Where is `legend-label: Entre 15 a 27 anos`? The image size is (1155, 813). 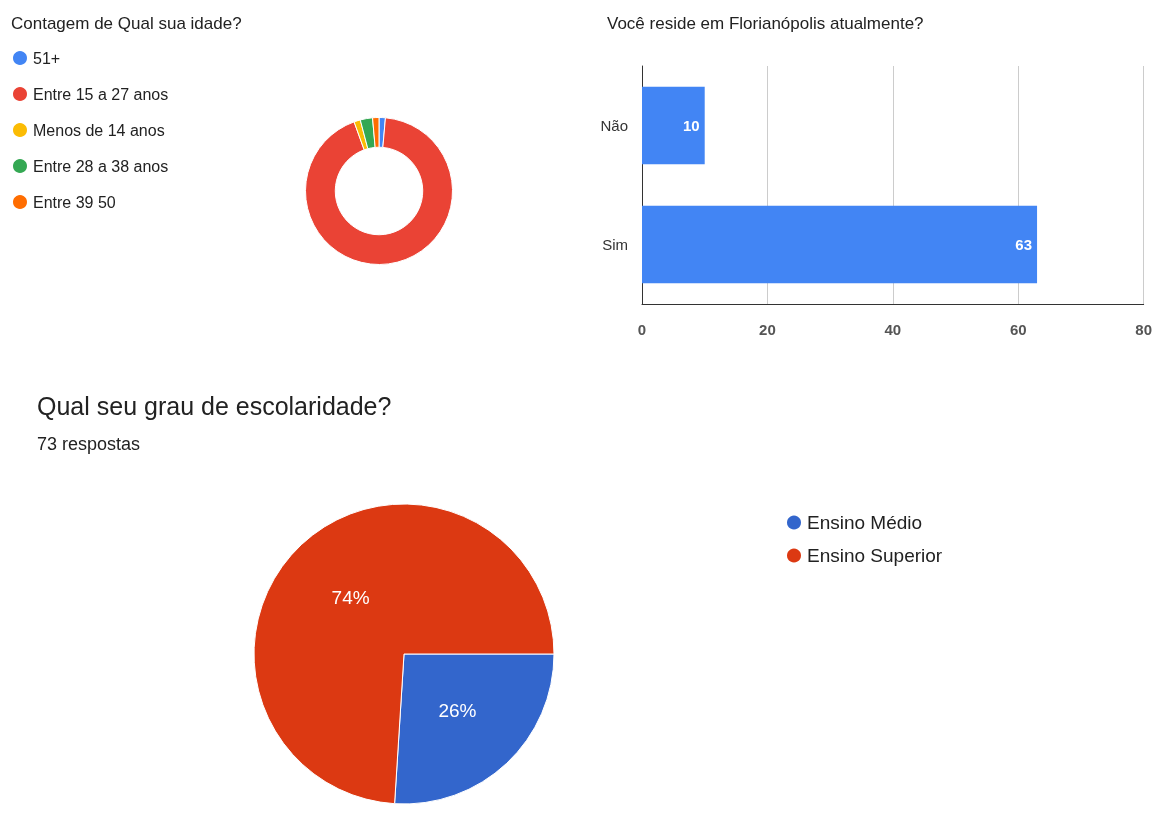 legend-label: Entre 15 a 27 anos is located at coordinates (101, 94).